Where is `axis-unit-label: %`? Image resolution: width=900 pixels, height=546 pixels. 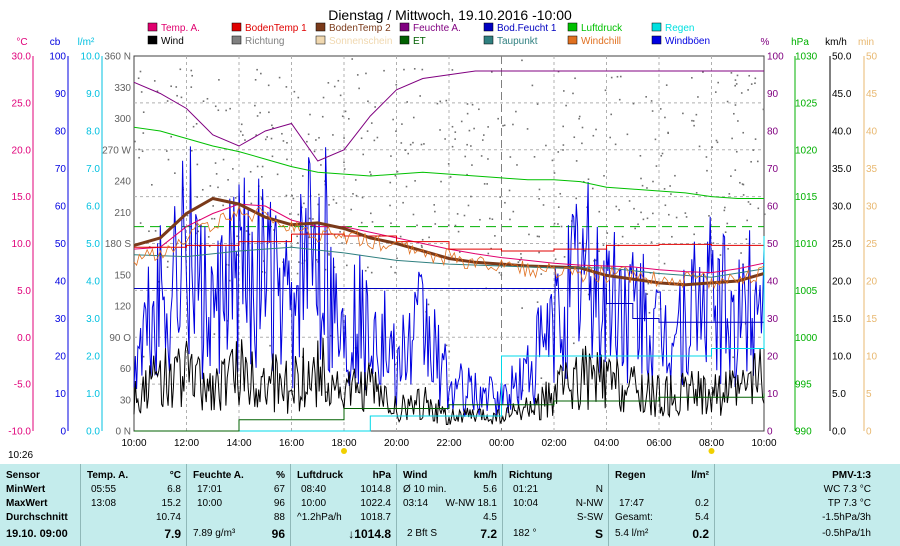
axis-unit-label: % is located at coordinates (765, 42).